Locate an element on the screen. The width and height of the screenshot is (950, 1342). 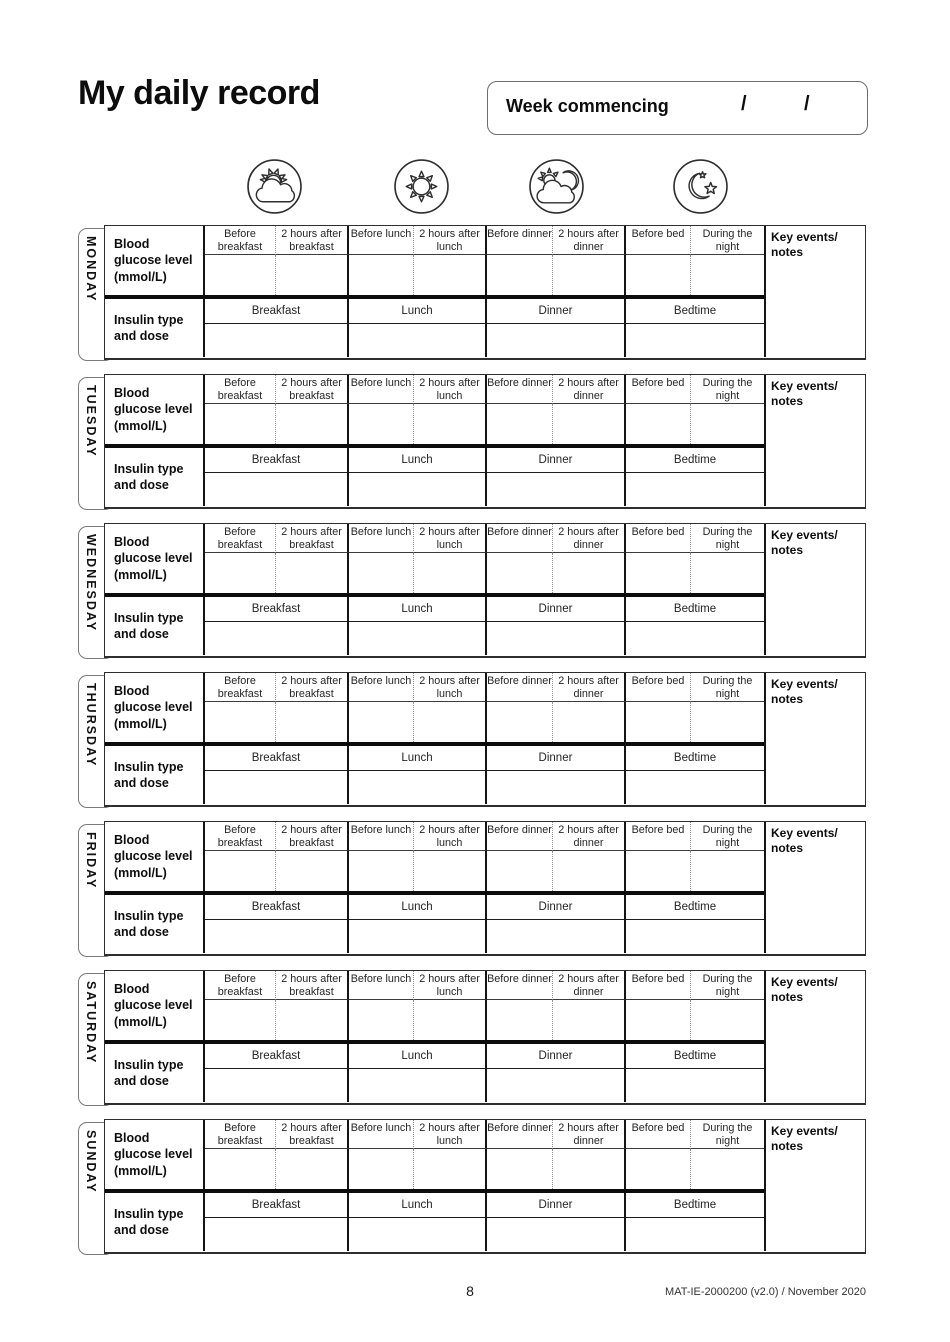
key-events-label: Key events/ notes is located at coordinates (804, 393).